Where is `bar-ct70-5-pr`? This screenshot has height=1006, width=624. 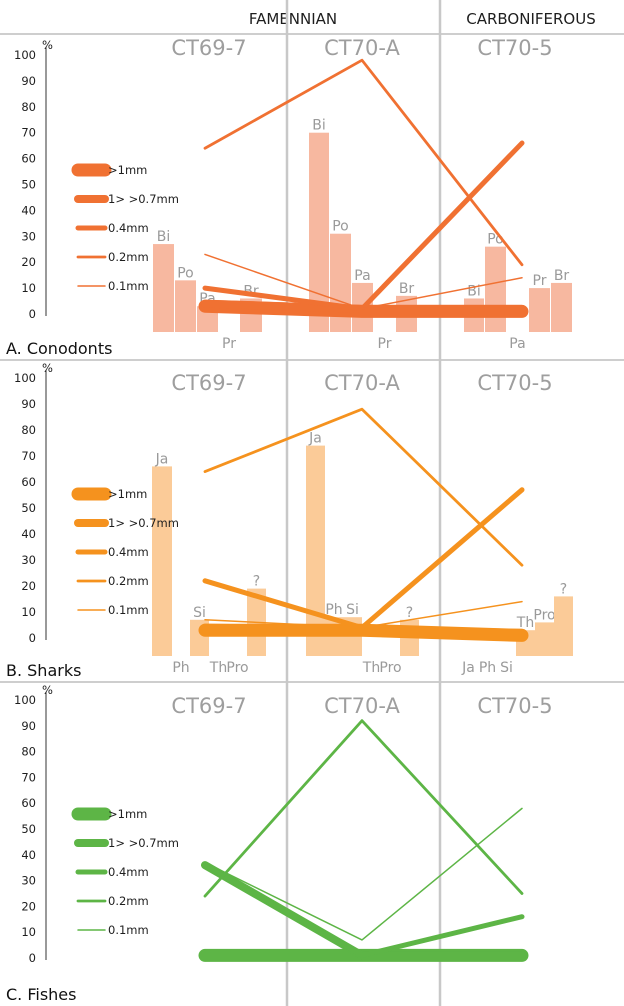
bar-ct70-5-pr is located at coordinates (539, 310).